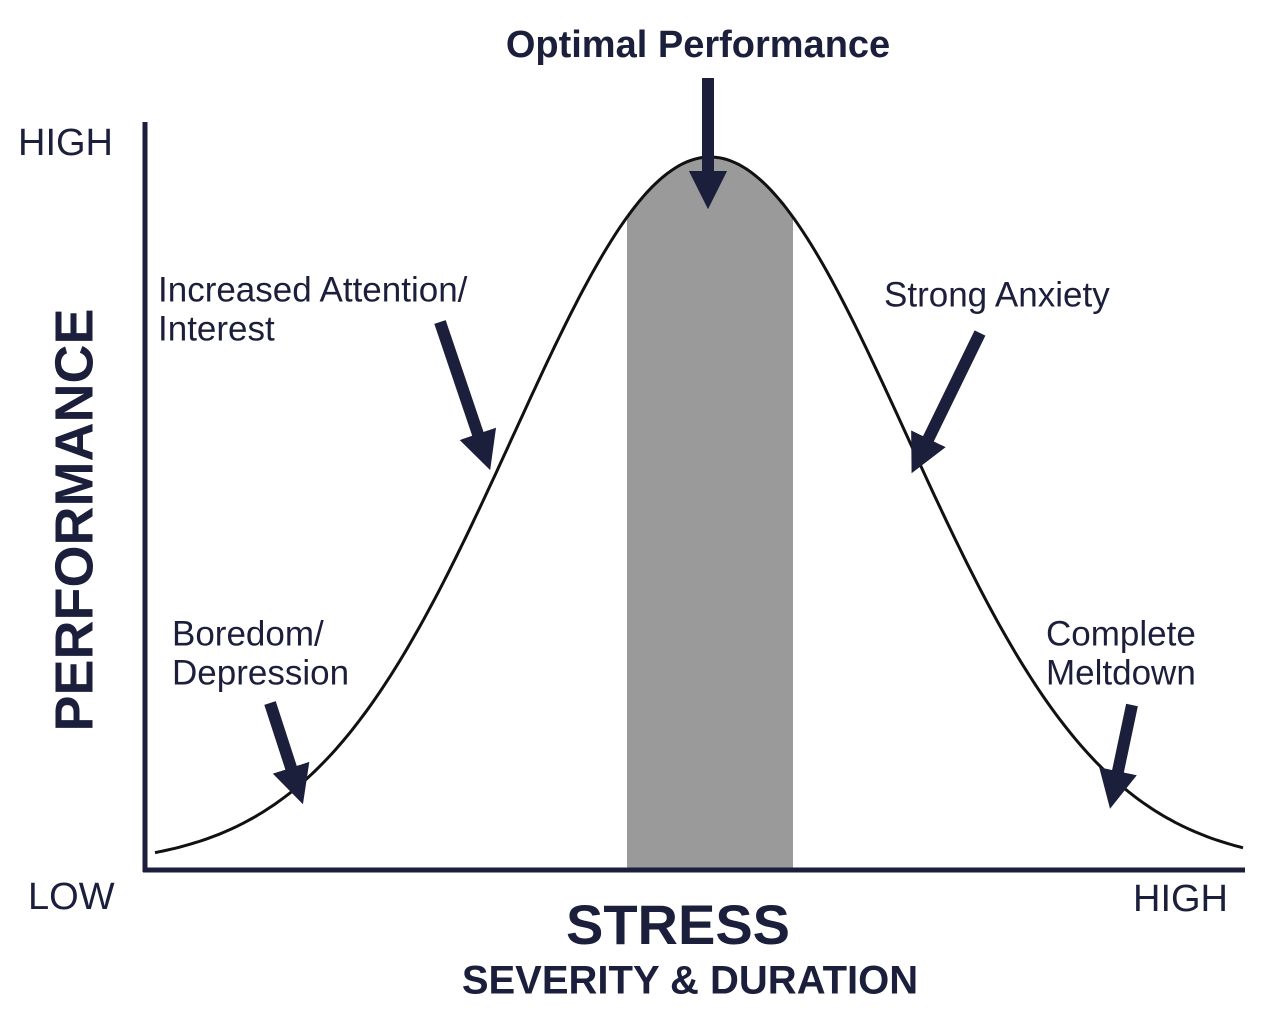 Image resolution: width=1280 pixels, height=1036 pixels. Describe the element at coordinates (260, 672) in the screenshot. I see `annotation: Depression` at that location.